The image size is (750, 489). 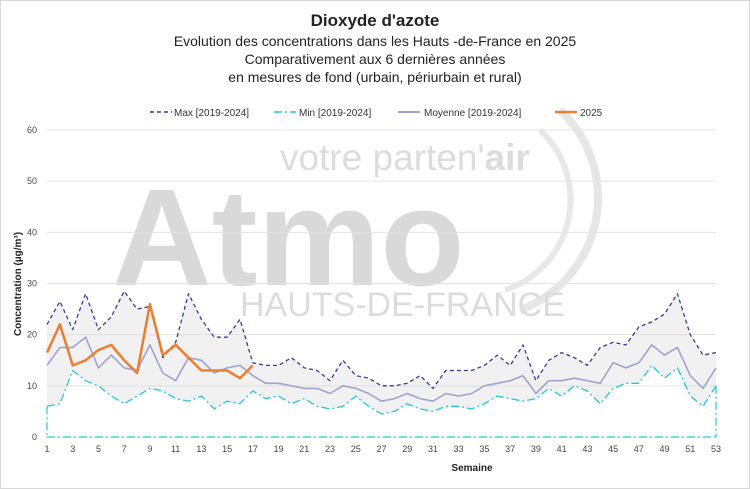 I want to click on y-tick-label-10: 10, so click(x=32, y=386).